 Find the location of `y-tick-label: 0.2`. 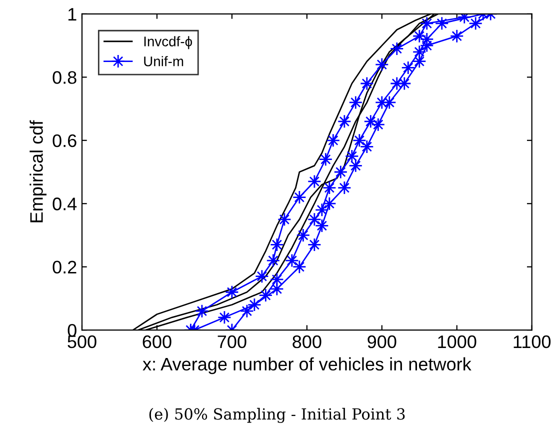

y-tick-label: 0.2 is located at coordinates (64, 267).